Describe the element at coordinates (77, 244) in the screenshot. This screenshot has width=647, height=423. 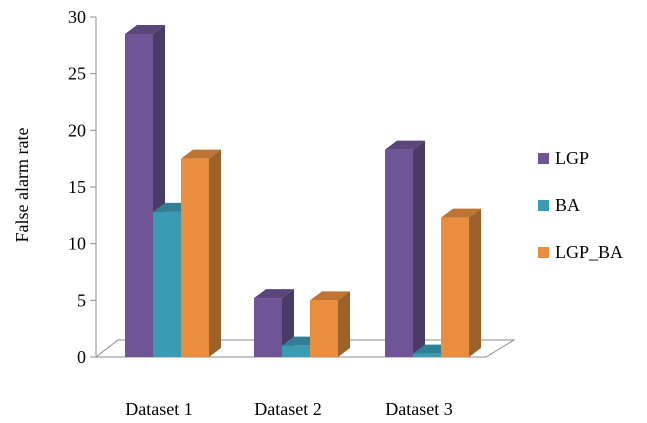
I see `y-tick-label: 10` at that location.